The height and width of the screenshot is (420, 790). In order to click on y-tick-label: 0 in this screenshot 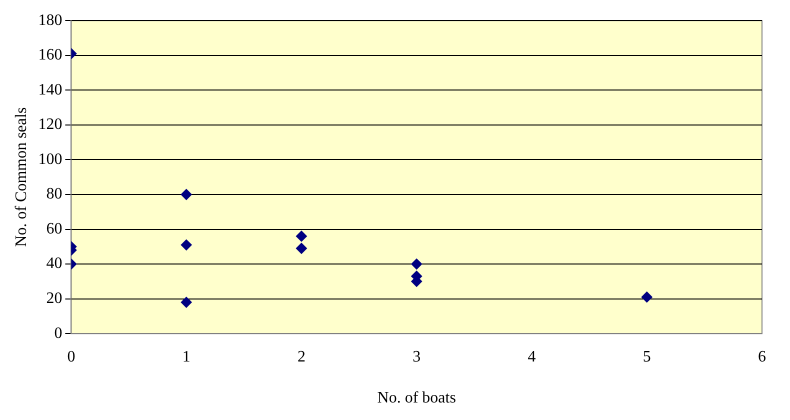, I will do `click(58, 333)`.